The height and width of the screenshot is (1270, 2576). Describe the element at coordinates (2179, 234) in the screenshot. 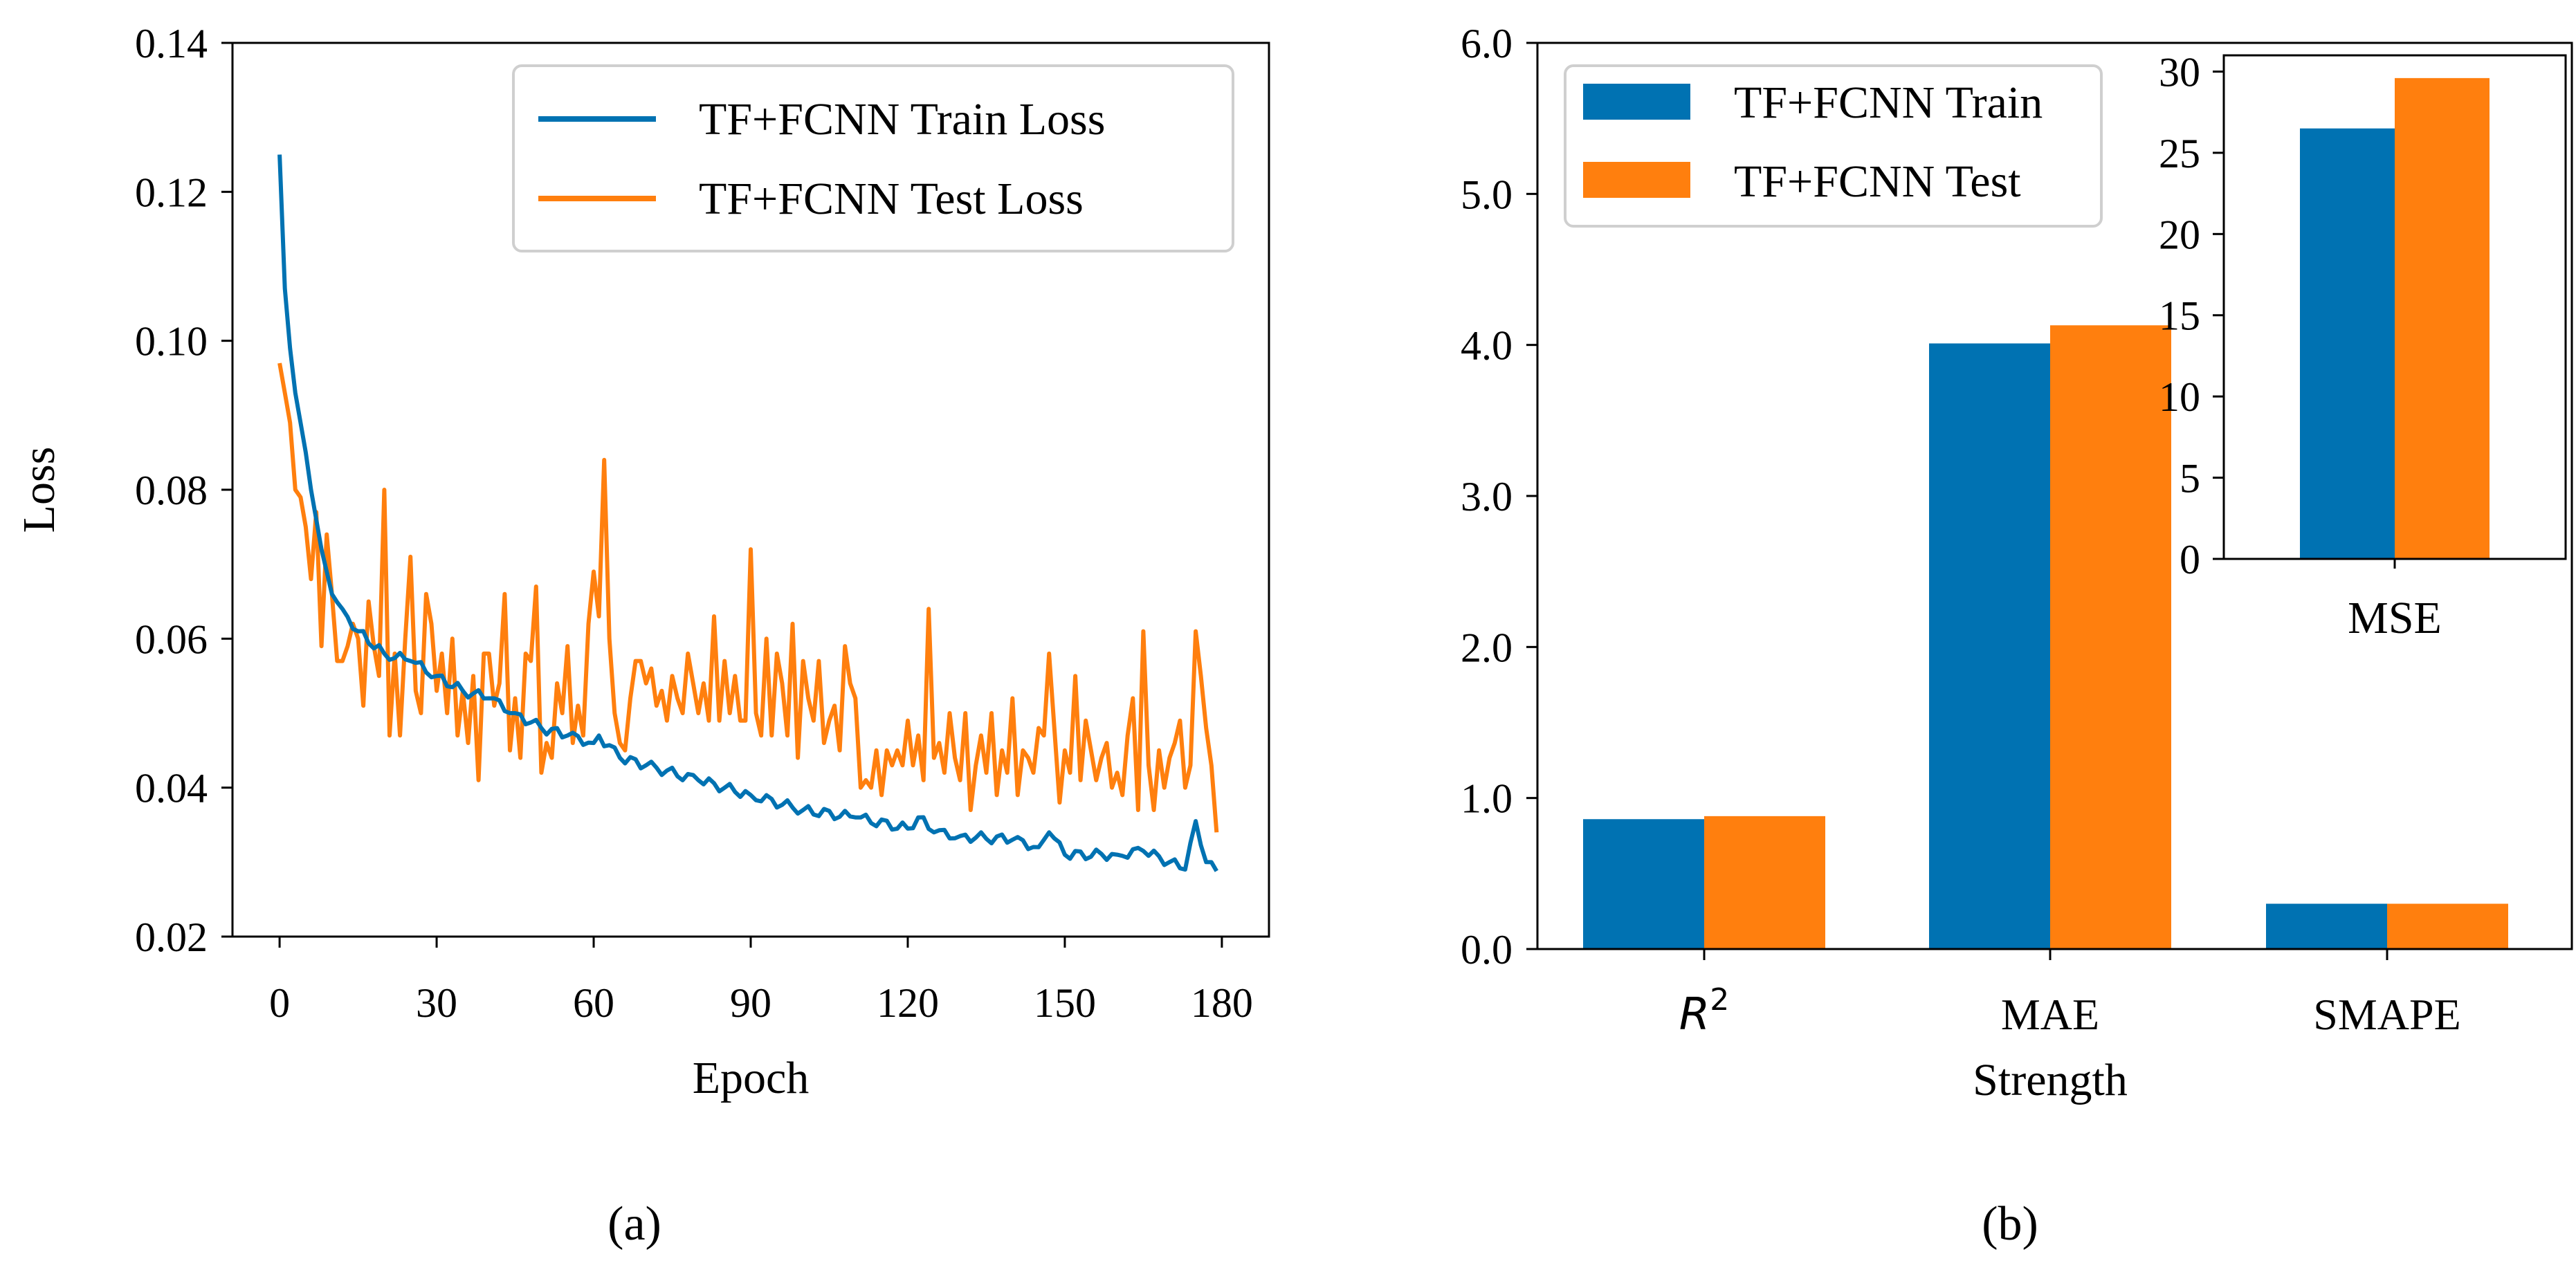

I see `mse-inset-y-tick-label: 20` at that location.